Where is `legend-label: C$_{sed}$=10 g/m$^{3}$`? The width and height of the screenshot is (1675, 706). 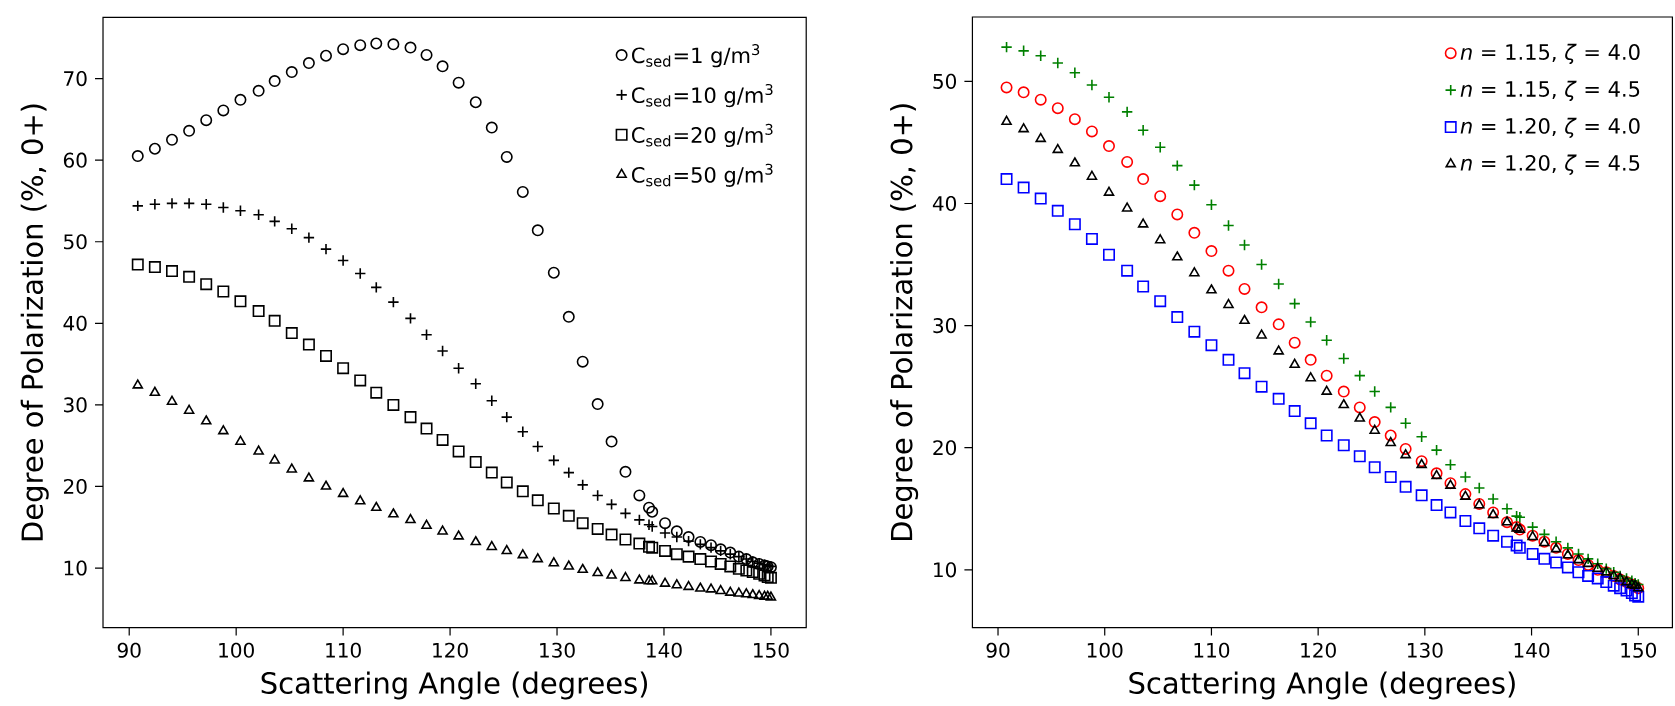 legend-label: C$_{sed}$=10 g/m$^{3}$ is located at coordinates (702, 95).